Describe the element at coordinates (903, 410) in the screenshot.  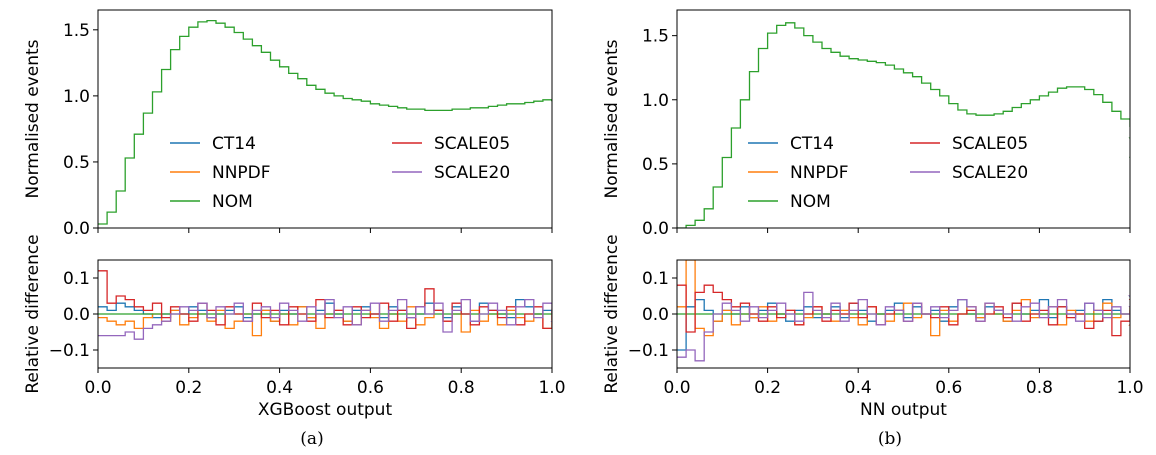
I see `xlabel: NN output` at that location.